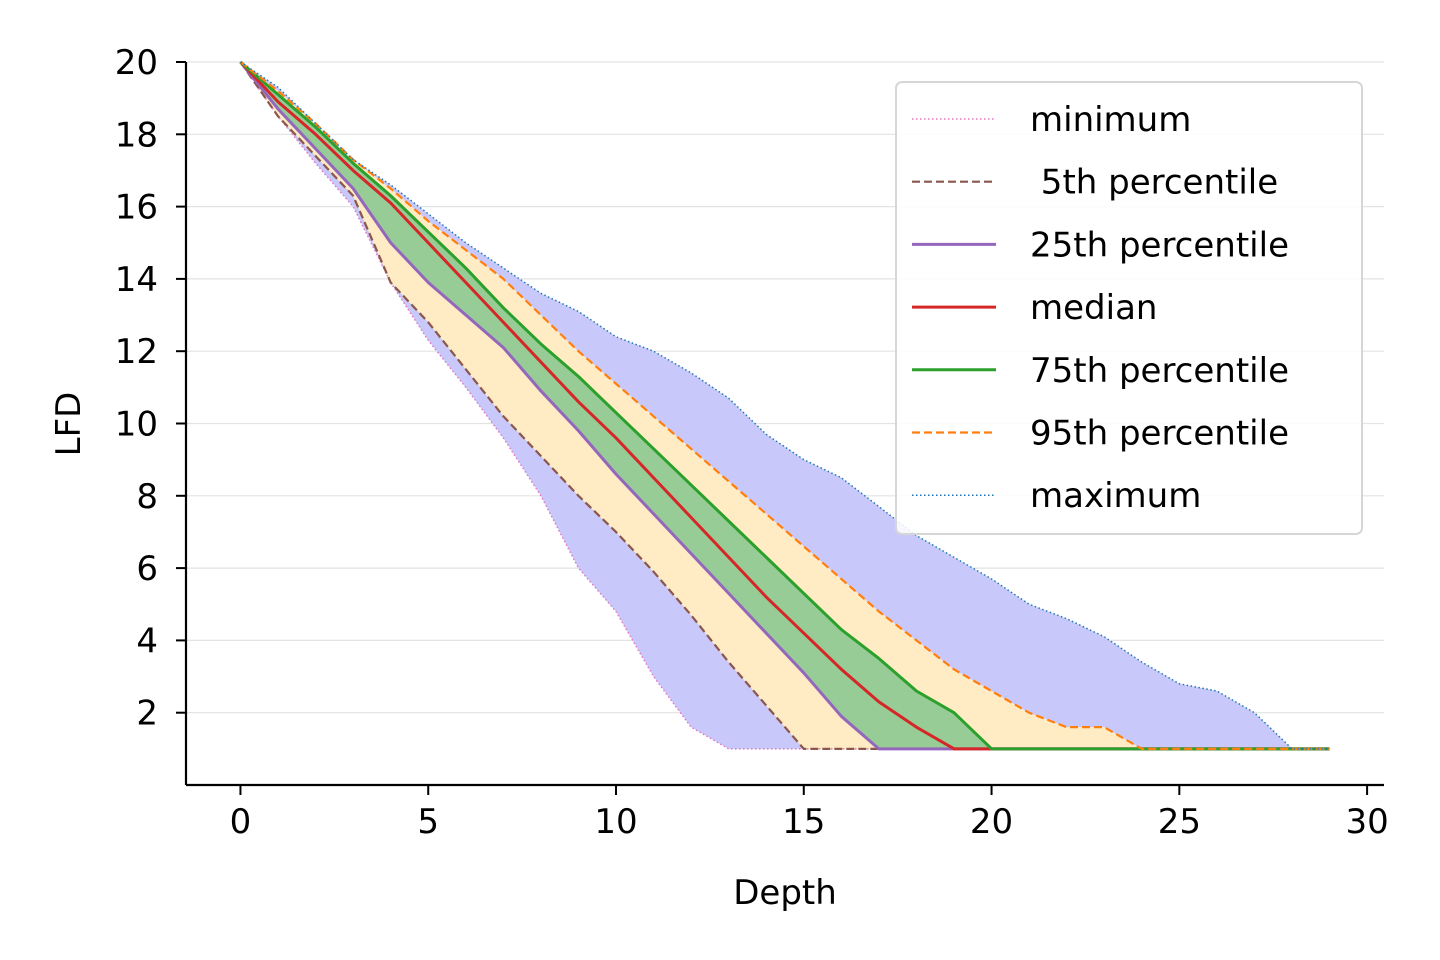  What do you see at coordinates (69, 424) in the screenshot?
I see `y-axis-label: LFD` at bounding box center [69, 424].